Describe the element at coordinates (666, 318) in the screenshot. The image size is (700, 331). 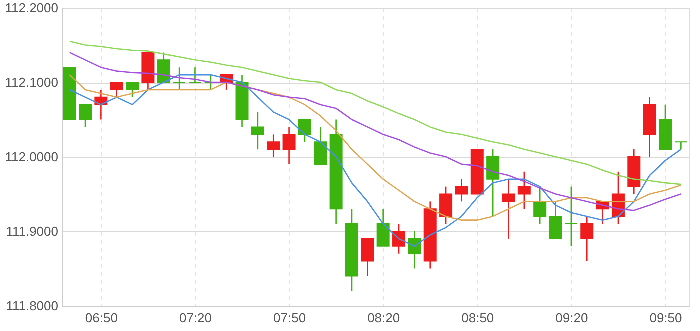
I see `x-tick-label: 09:50` at that location.